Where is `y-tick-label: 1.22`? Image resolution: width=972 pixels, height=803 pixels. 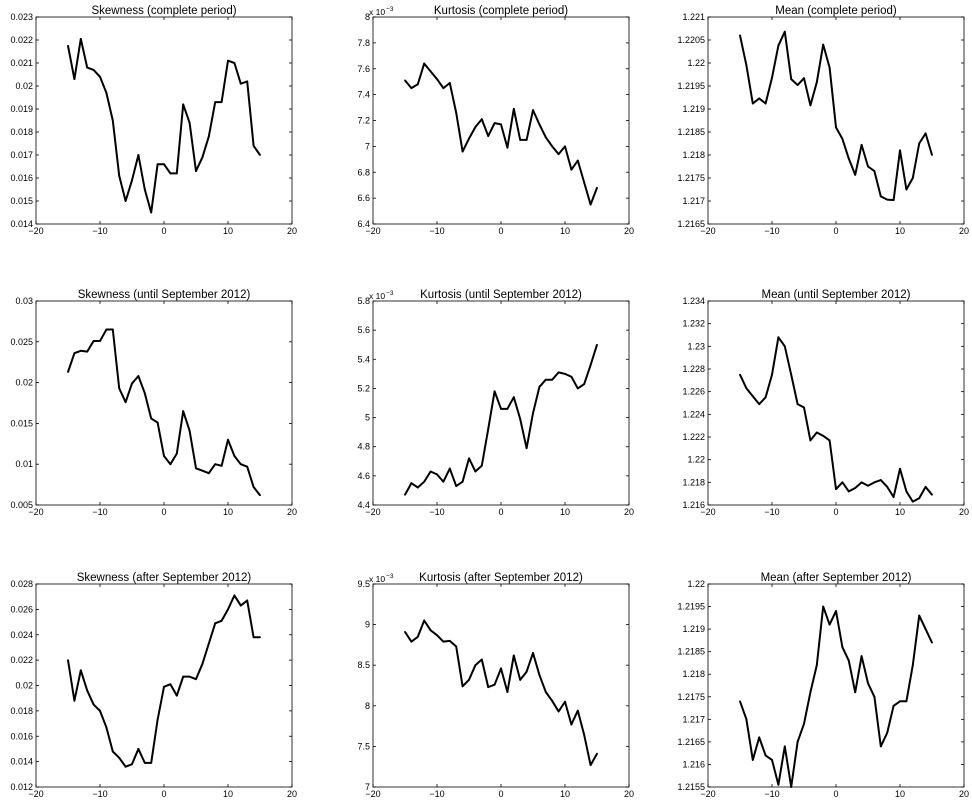 y-tick-label: 1.22 is located at coordinates (696, 460).